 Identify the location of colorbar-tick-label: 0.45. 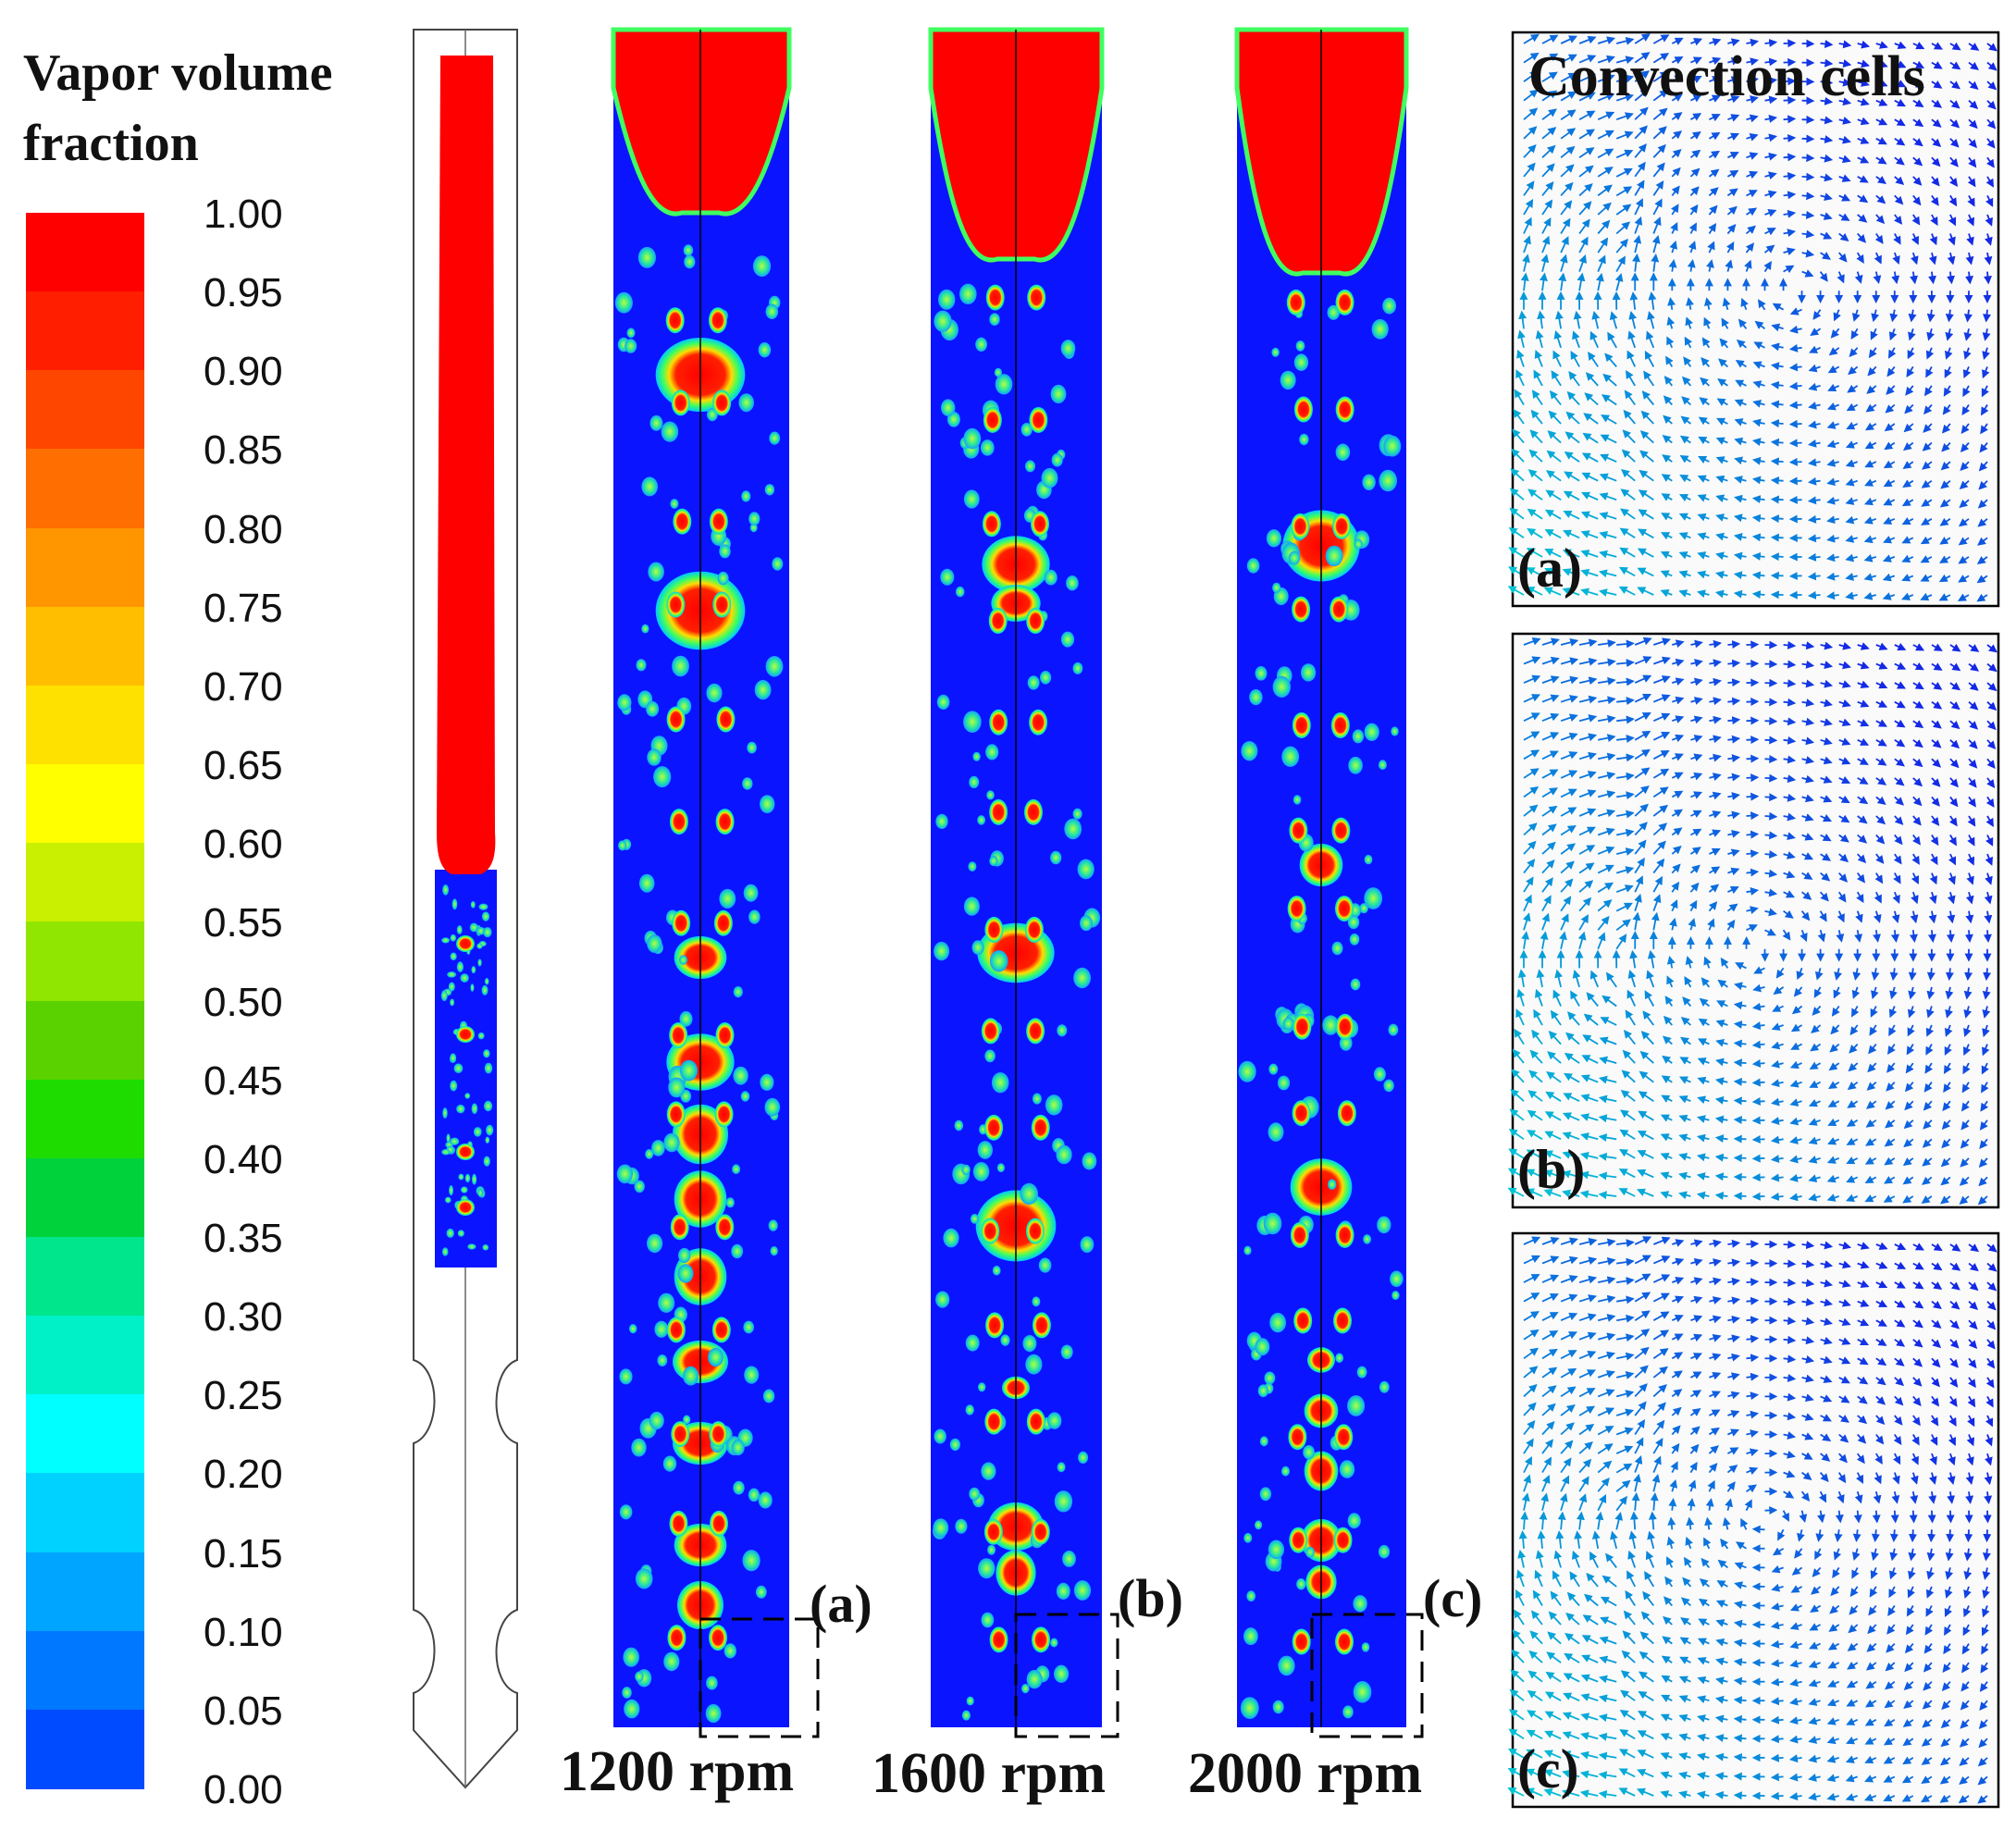
(243, 1080).